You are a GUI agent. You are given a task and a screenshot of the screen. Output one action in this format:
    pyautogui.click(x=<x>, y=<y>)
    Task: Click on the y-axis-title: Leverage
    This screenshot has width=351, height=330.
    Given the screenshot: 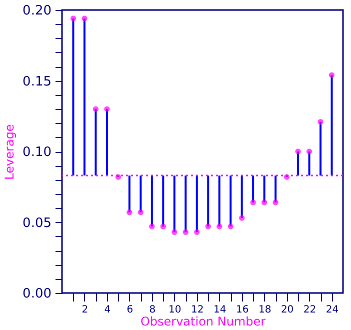 What is the action you would take?
    pyautogui.click(x=9, y=152)
    